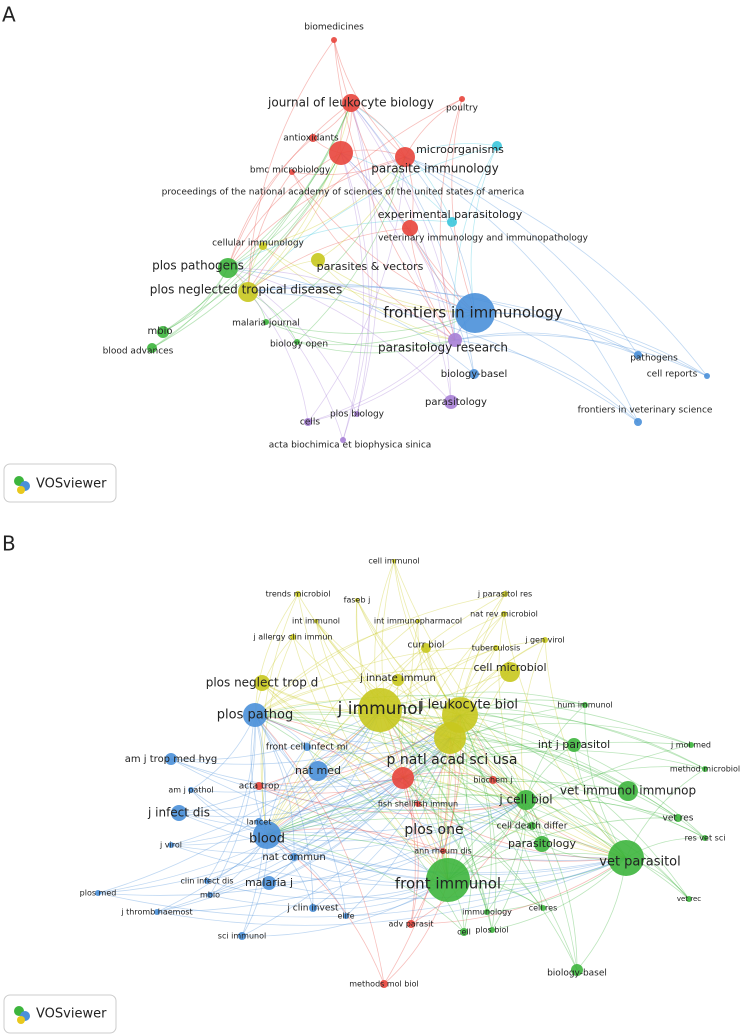 The height and width of the screenshot is (1035, 742). I want to click on node-label: cell microbiol, so click(509, 667).